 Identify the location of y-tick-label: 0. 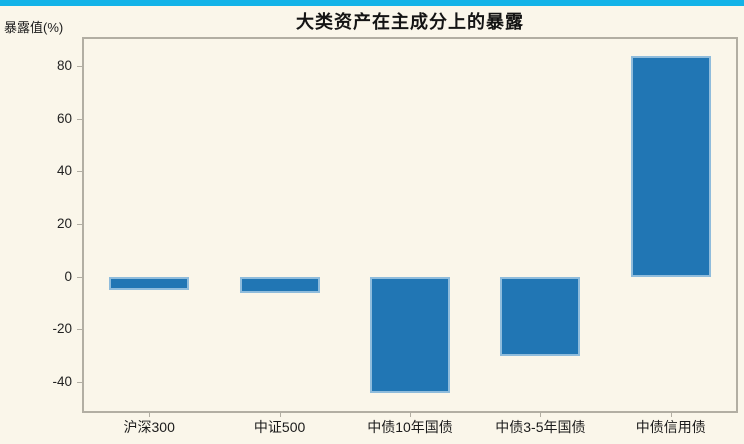
(68, 276).